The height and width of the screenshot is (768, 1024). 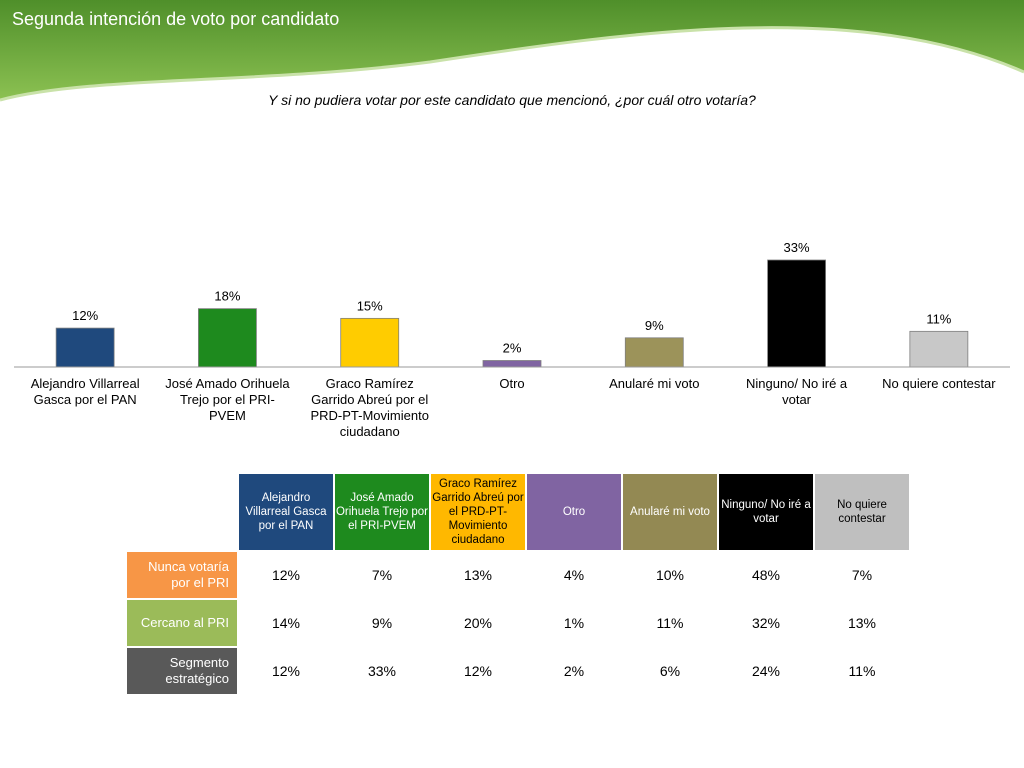 I want to click on table-cell: 2%, so click(x=574, y=671).